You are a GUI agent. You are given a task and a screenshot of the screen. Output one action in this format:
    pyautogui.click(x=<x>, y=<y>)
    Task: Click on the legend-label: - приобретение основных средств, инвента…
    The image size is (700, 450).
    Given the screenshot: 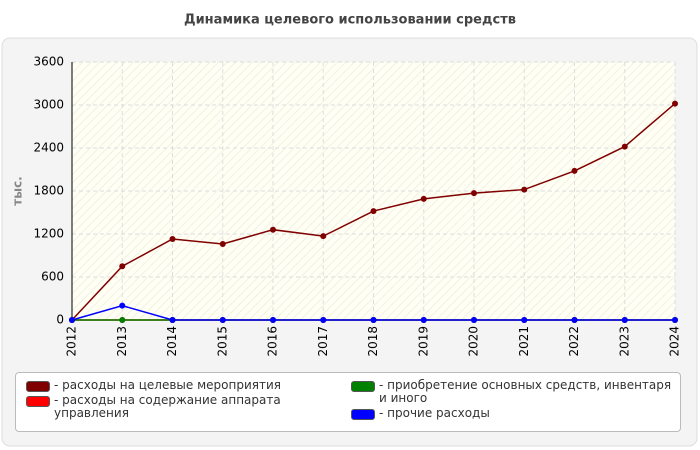 What is the action you would take?
    pyautogui.click(x=525, y=391)
    